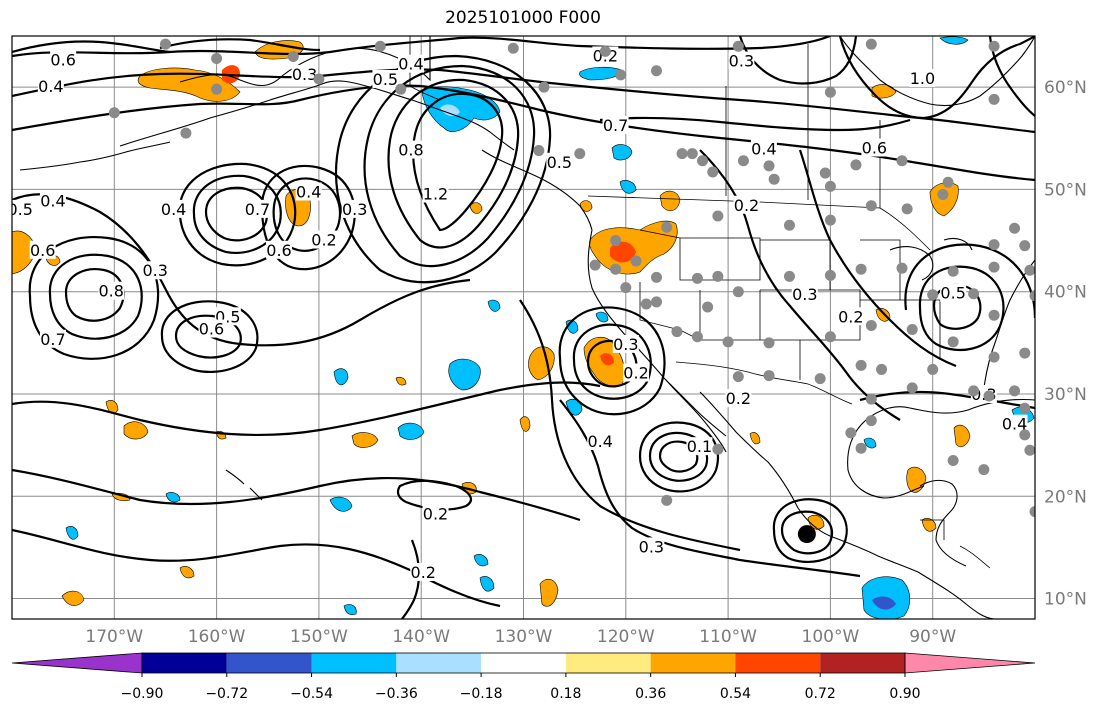 Image resolution: width=1105 pixels, height=712 pixels. Describe the element at coordinates (820, 694) in the screenshot. I see `colorbar-tick-label: 0.72` at that location.